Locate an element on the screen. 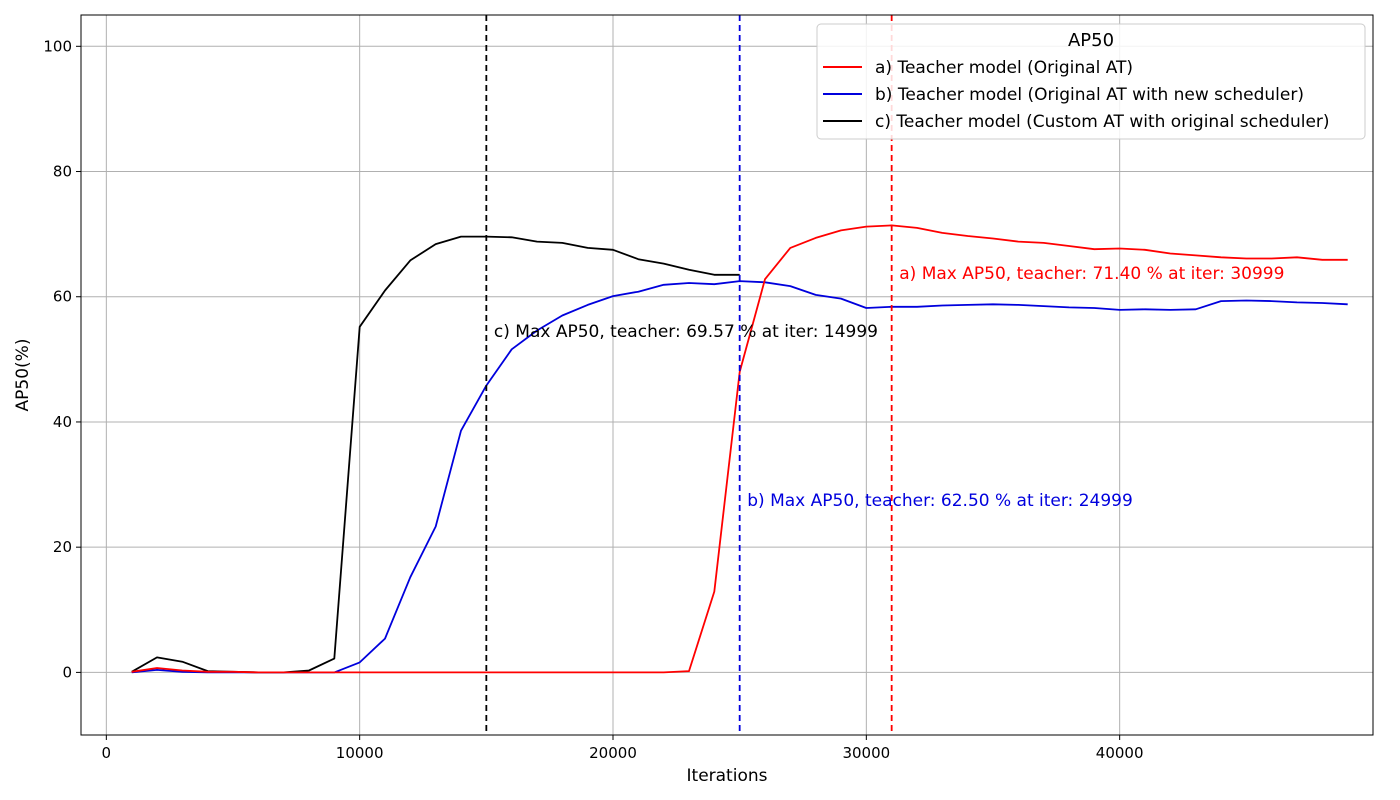 The image size is (1400, 800). y-axis-label: AP50(%) is located at coordinates (23, 375).